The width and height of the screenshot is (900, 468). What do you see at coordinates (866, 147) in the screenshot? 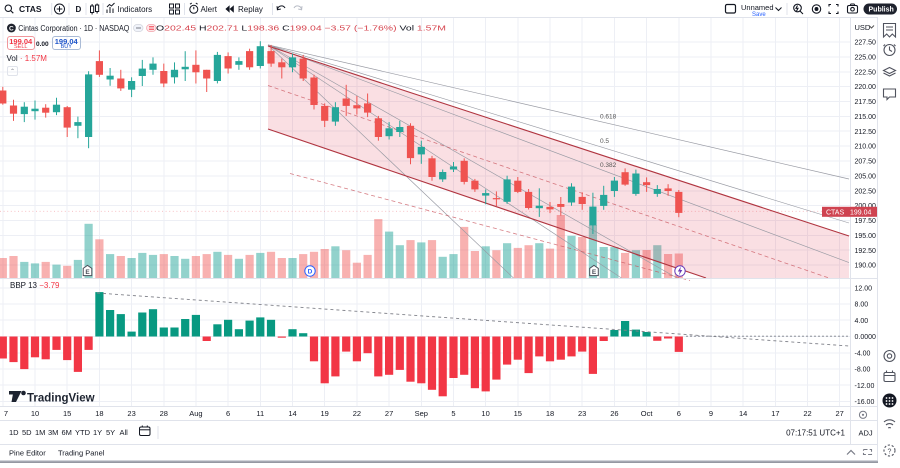
I see `svg-text: 210.00` at bounding box center [866, 147].